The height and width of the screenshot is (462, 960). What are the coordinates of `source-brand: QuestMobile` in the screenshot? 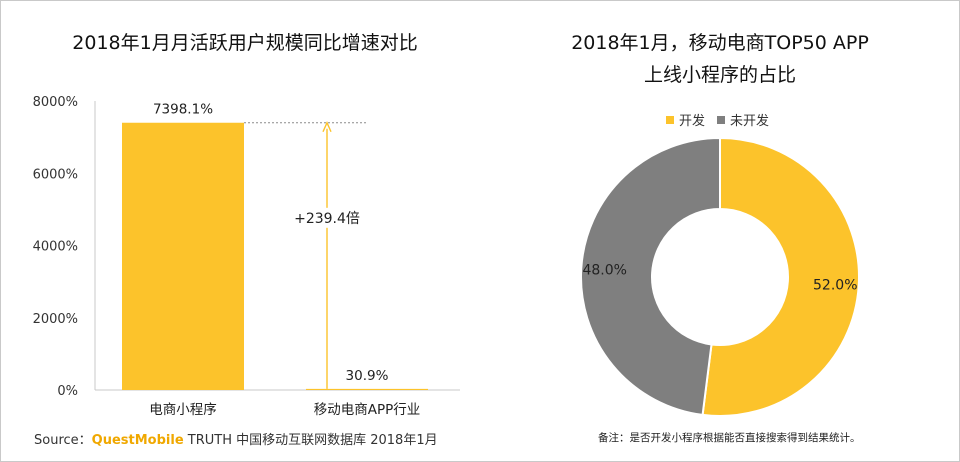 It's located at (137, 440).